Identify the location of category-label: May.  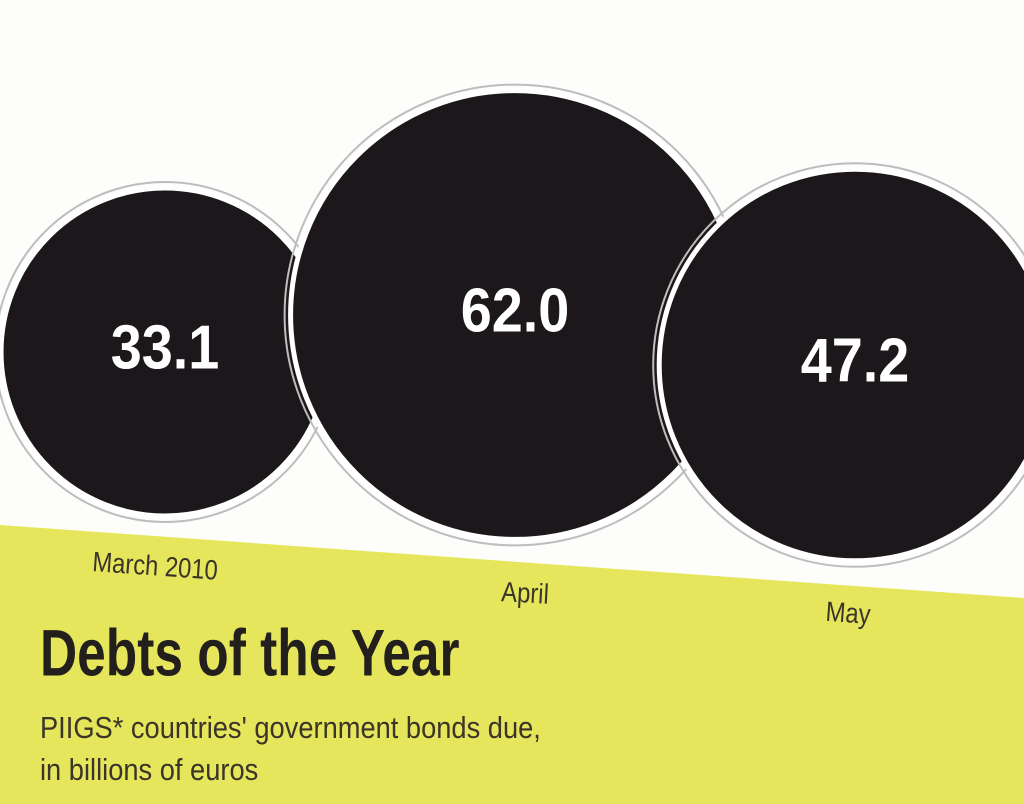
(848, 612).